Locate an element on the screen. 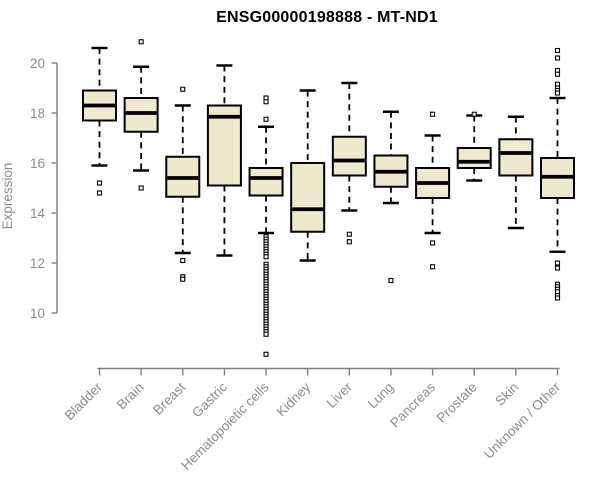 The image size is (600, 500). boxplot-kidney is located at coordinates (308, 175).